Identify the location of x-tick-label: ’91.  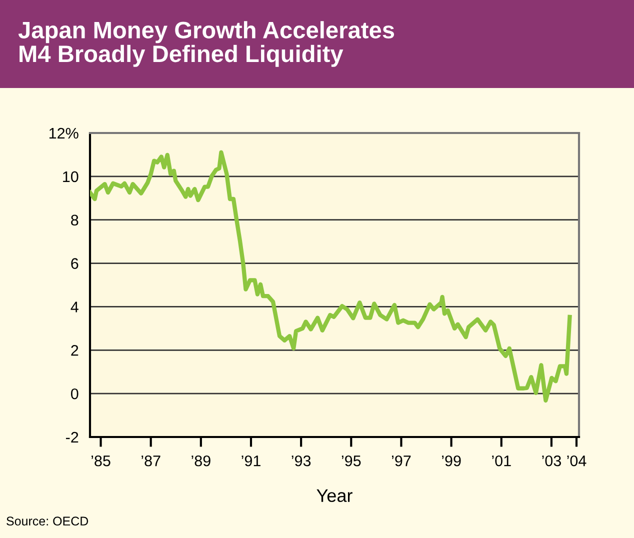
(251, 460).